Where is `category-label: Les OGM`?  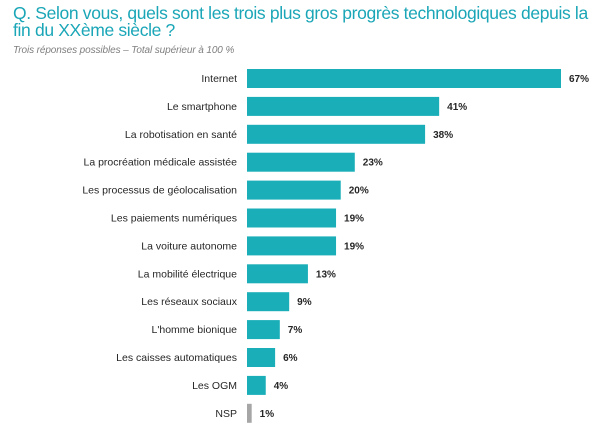 category-label: Les OGM is located at coordinates (214, 386).